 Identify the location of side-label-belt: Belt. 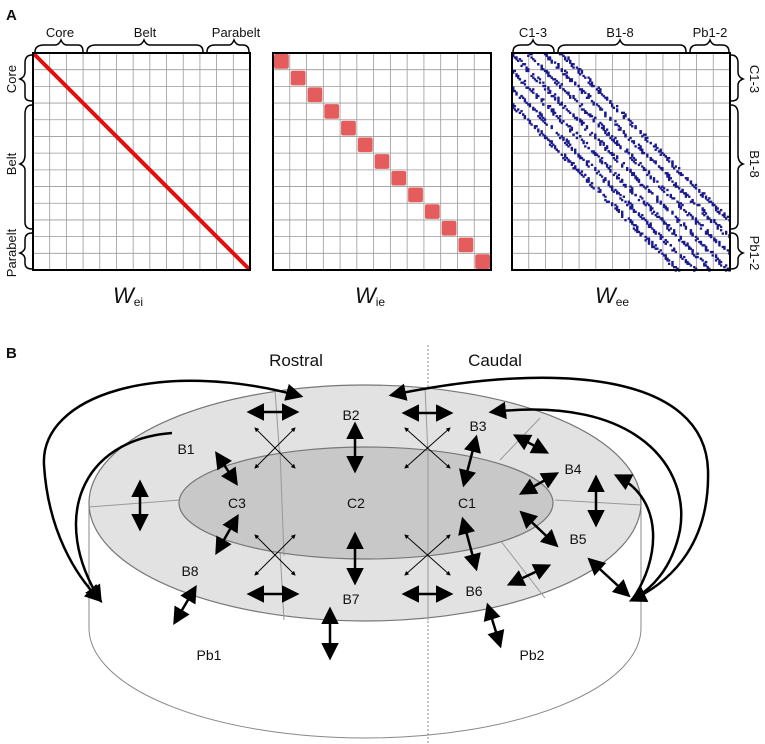
(11, 163).